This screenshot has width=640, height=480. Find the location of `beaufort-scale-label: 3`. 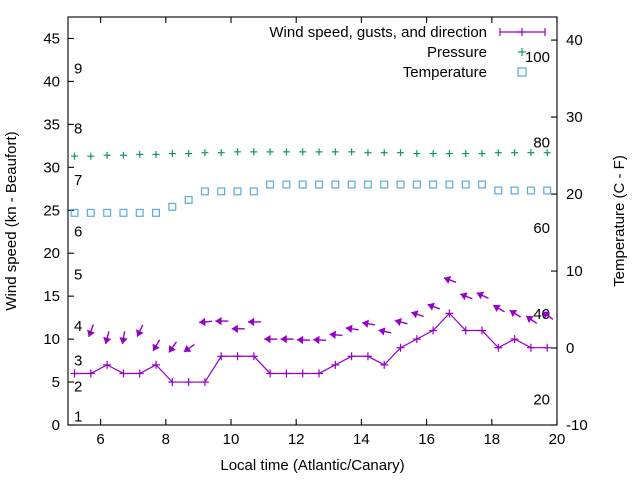

beaufort-scale-label: 3 is located at coordinates (78, 361).